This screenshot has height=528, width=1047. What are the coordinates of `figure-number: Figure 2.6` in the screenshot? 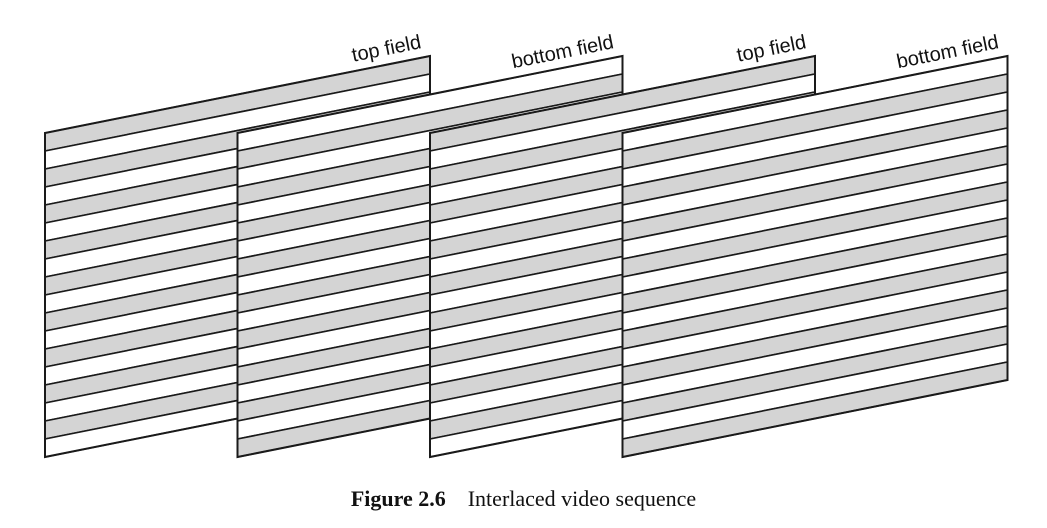 It's located at (398, 498).